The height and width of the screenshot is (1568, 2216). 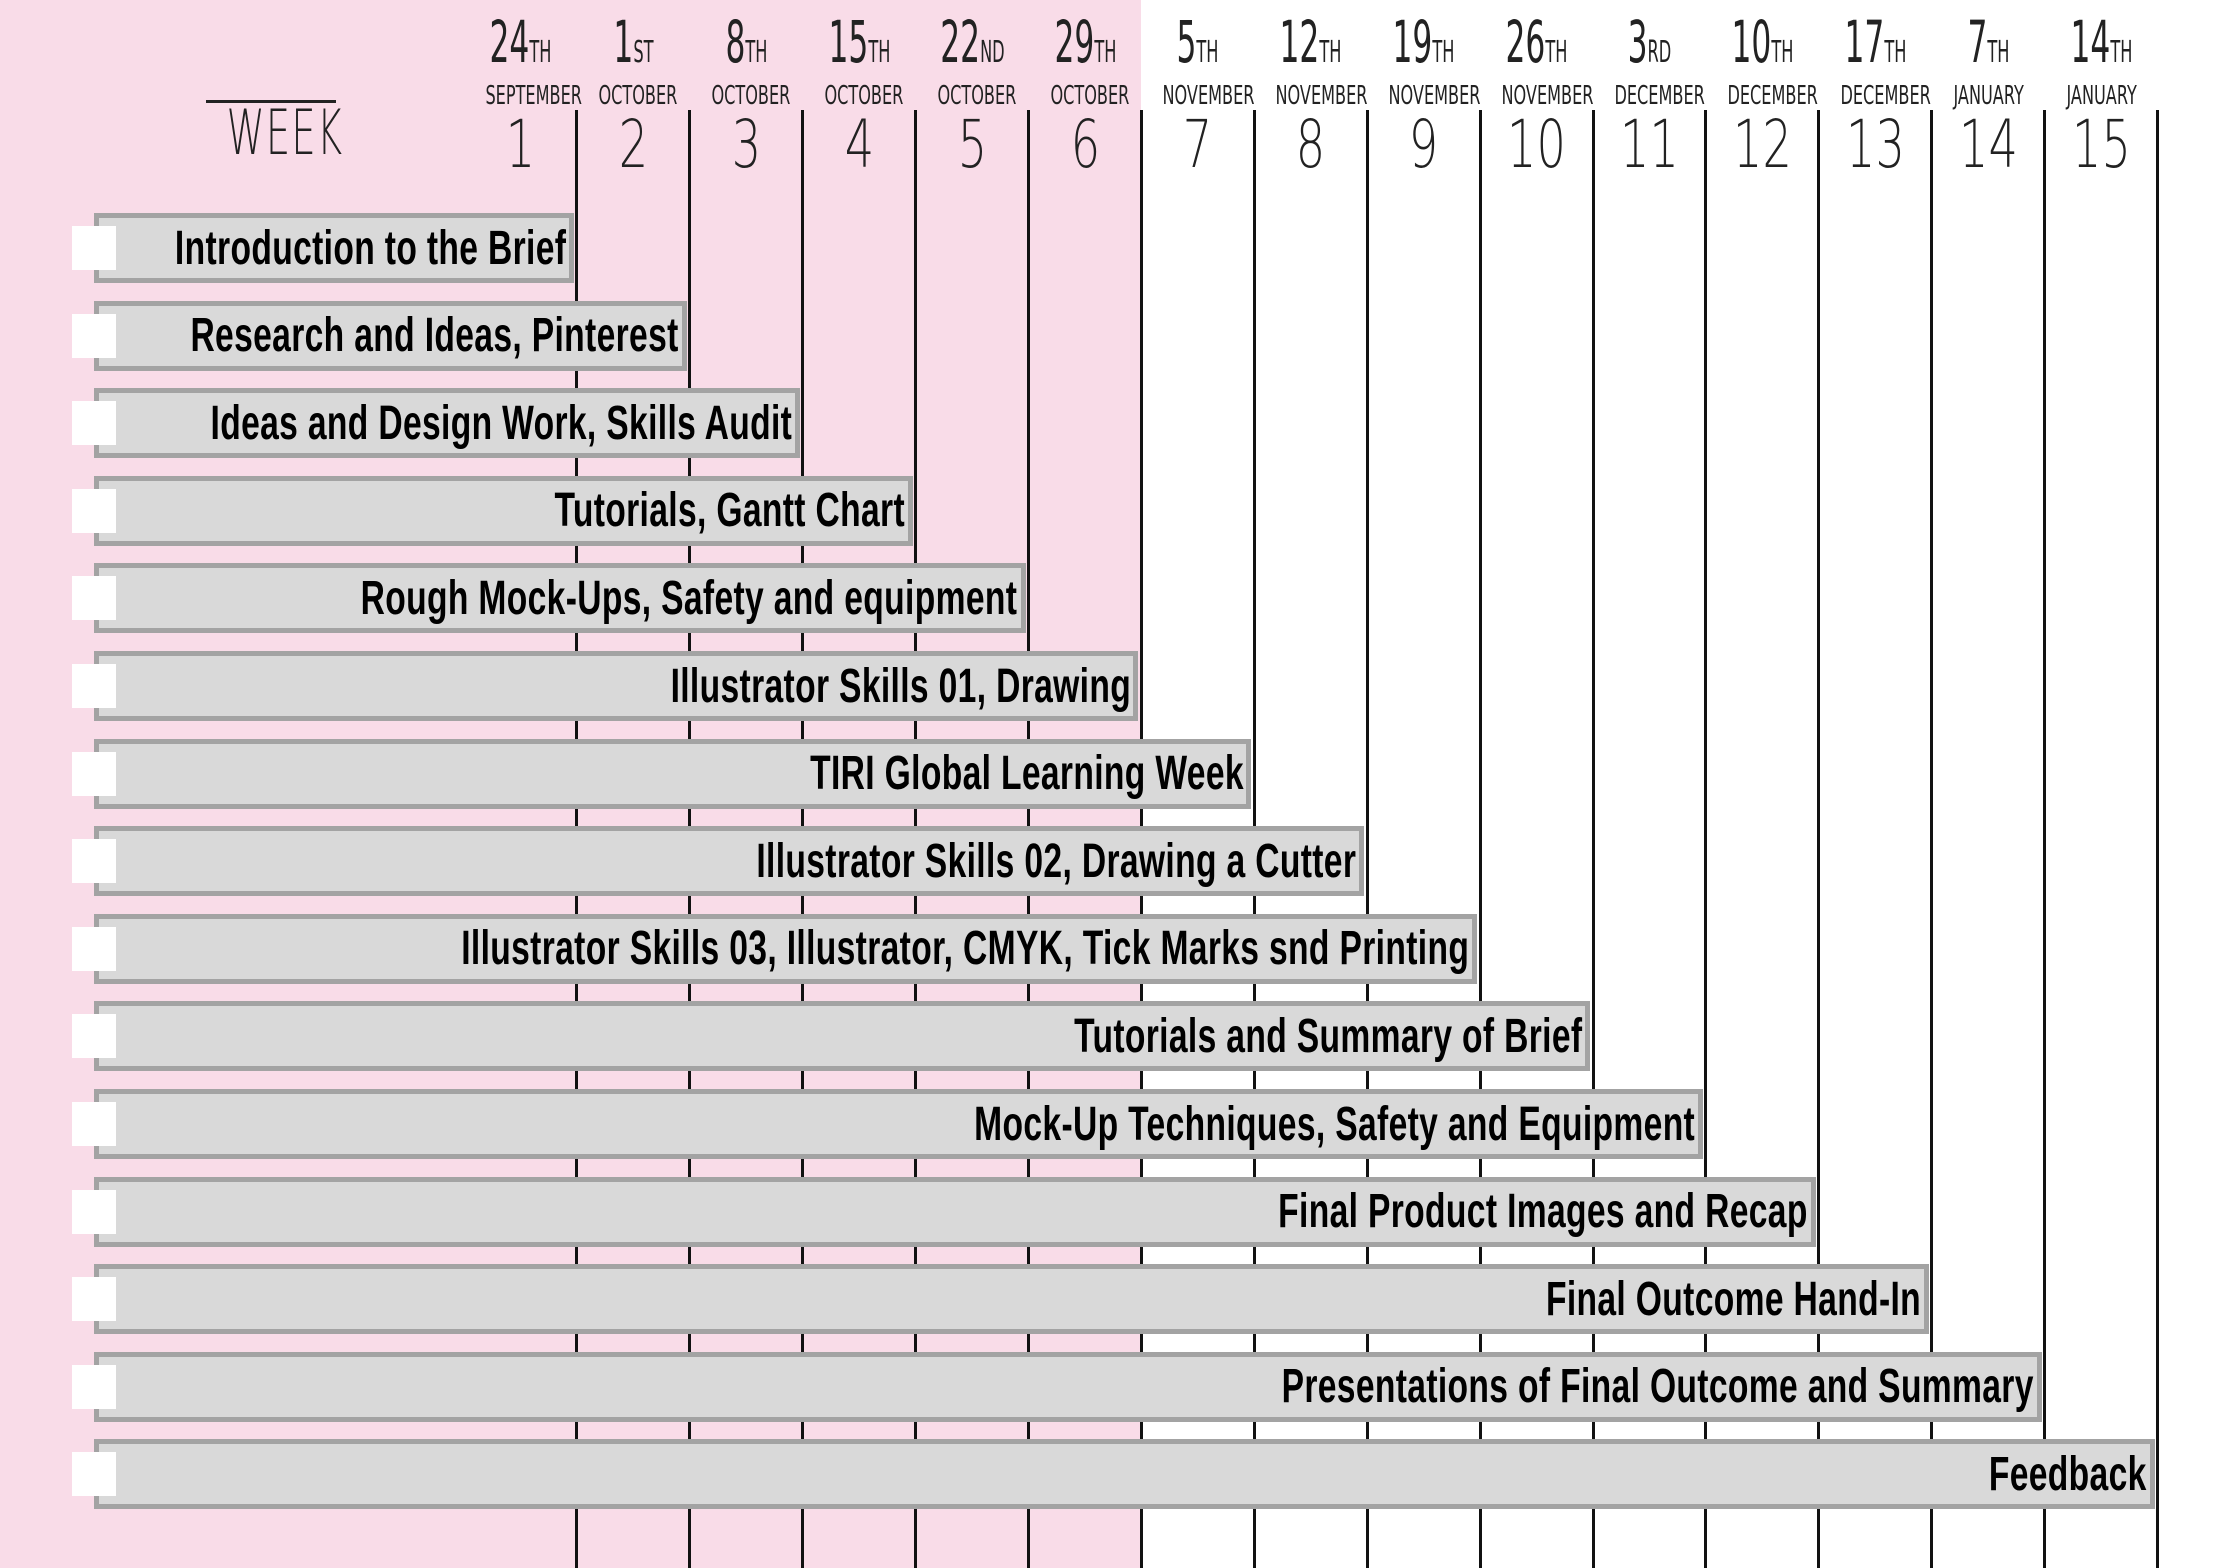 What do you see at coordinates (1085, 144) in the screenshot?
I see `week-number: 6` at bounding box center [1085, 144].